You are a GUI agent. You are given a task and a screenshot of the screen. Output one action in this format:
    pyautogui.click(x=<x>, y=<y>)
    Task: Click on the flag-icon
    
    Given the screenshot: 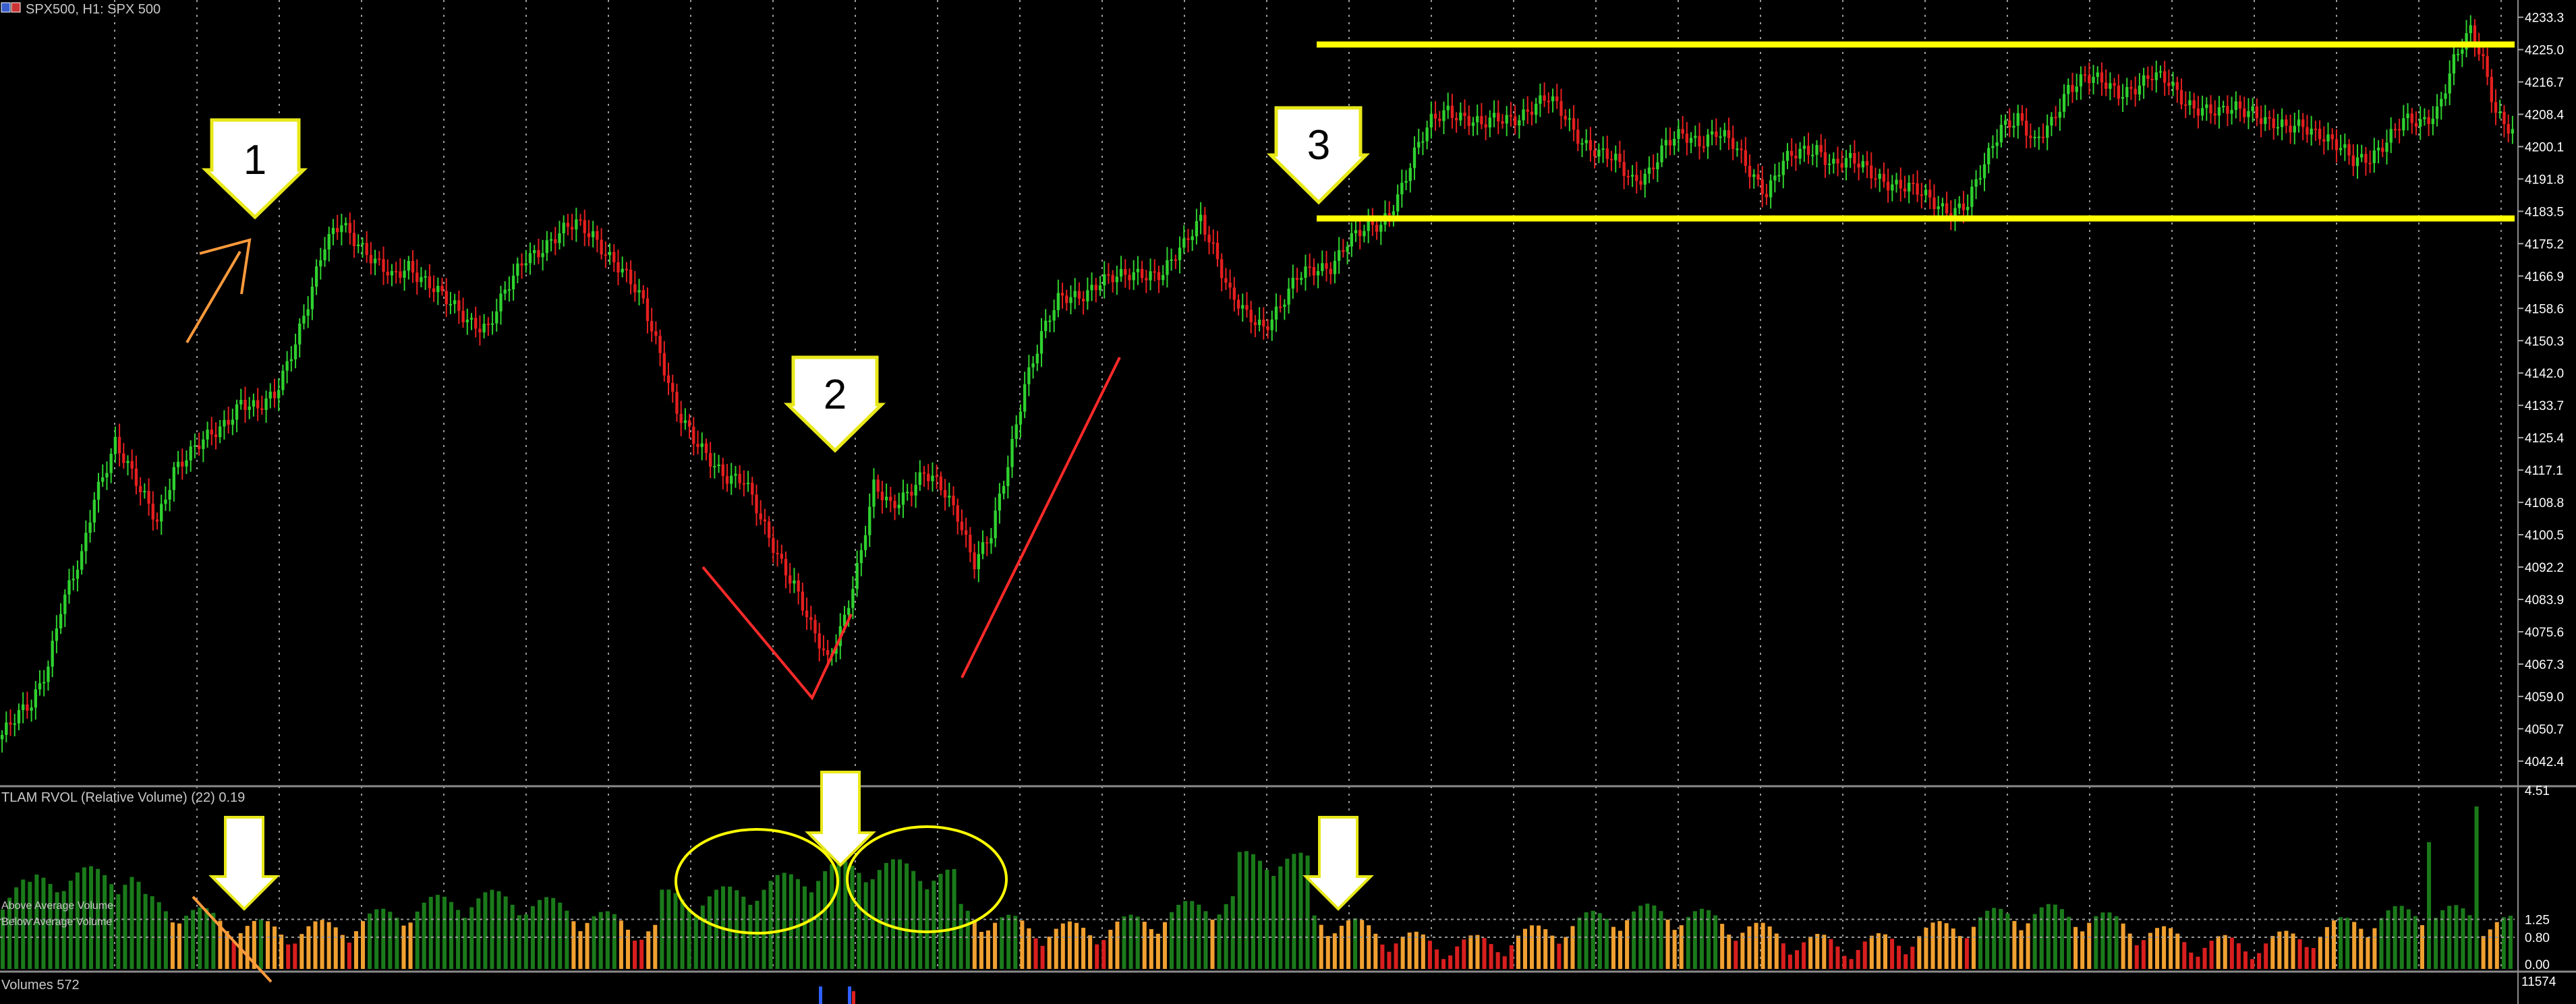 What is the action you would take?
    pyautogui.click(x=11, y=7)
    